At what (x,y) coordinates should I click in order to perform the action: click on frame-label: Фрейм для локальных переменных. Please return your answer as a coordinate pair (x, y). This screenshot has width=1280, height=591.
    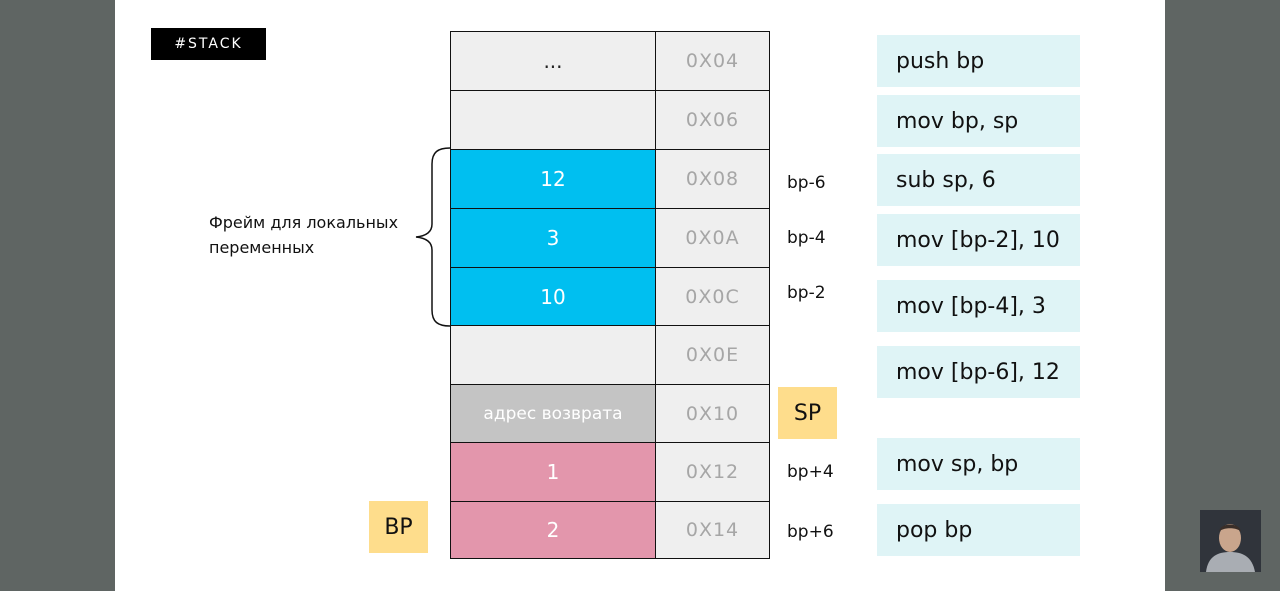
    Looking at the image, I should click on (304, 235).